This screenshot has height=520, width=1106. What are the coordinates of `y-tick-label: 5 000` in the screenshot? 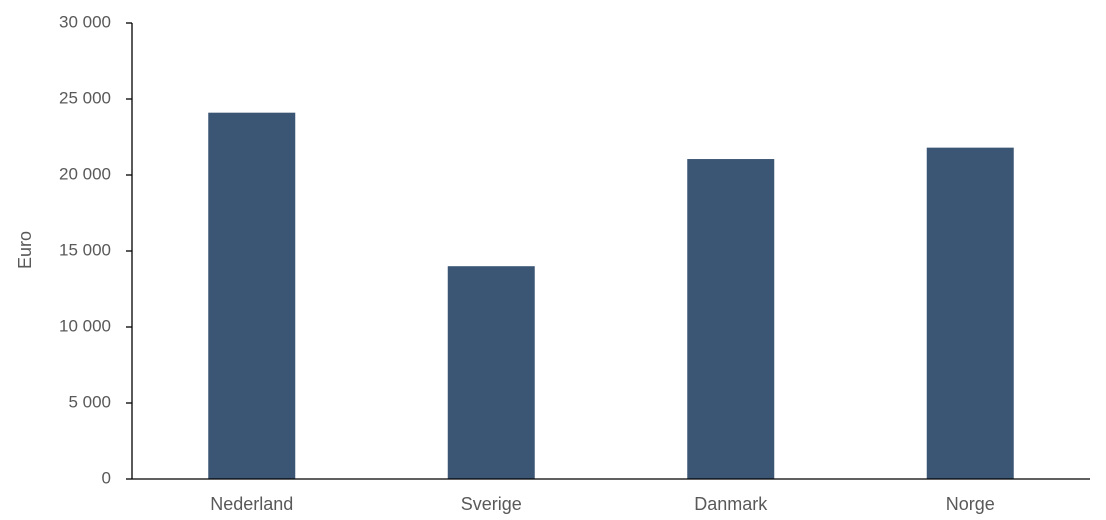 It's located at (89, 401).